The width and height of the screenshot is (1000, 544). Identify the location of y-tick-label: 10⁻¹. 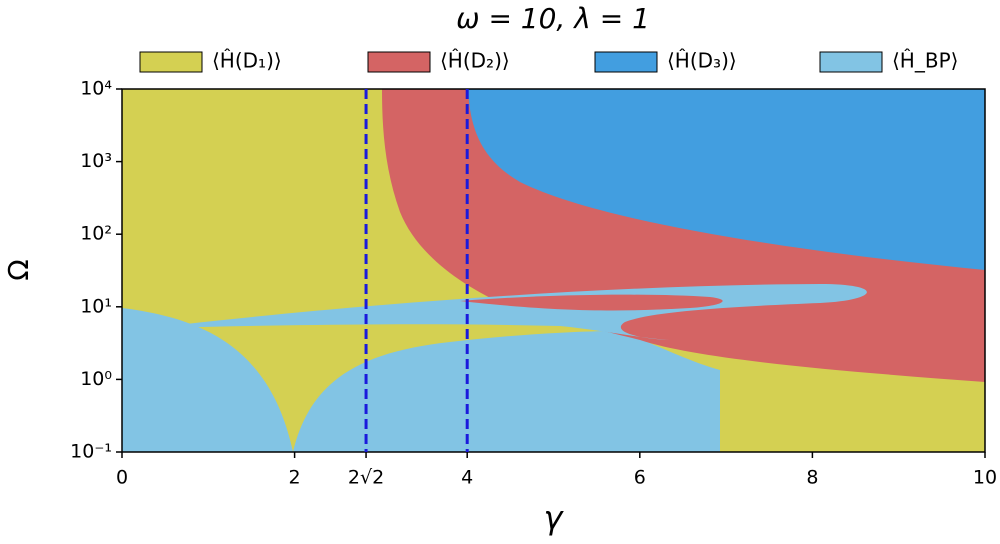
(91, 452).